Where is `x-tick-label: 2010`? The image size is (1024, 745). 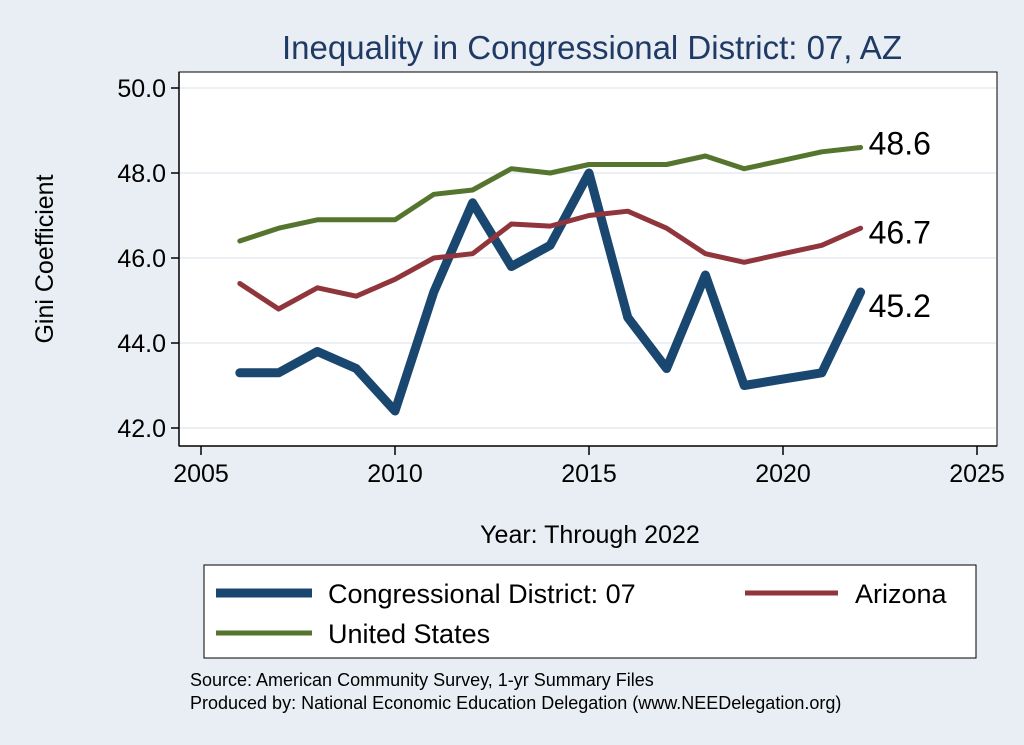 x-tick-label: 2010 is located at coordinates (395, 474).